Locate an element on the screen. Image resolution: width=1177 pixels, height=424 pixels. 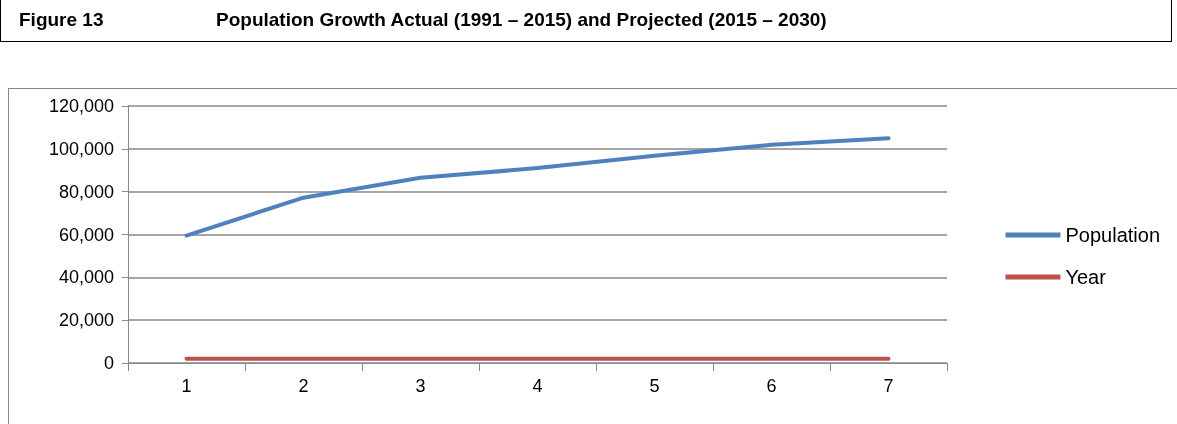
x-tick-label: 6 is located at coordinates (771, 386).